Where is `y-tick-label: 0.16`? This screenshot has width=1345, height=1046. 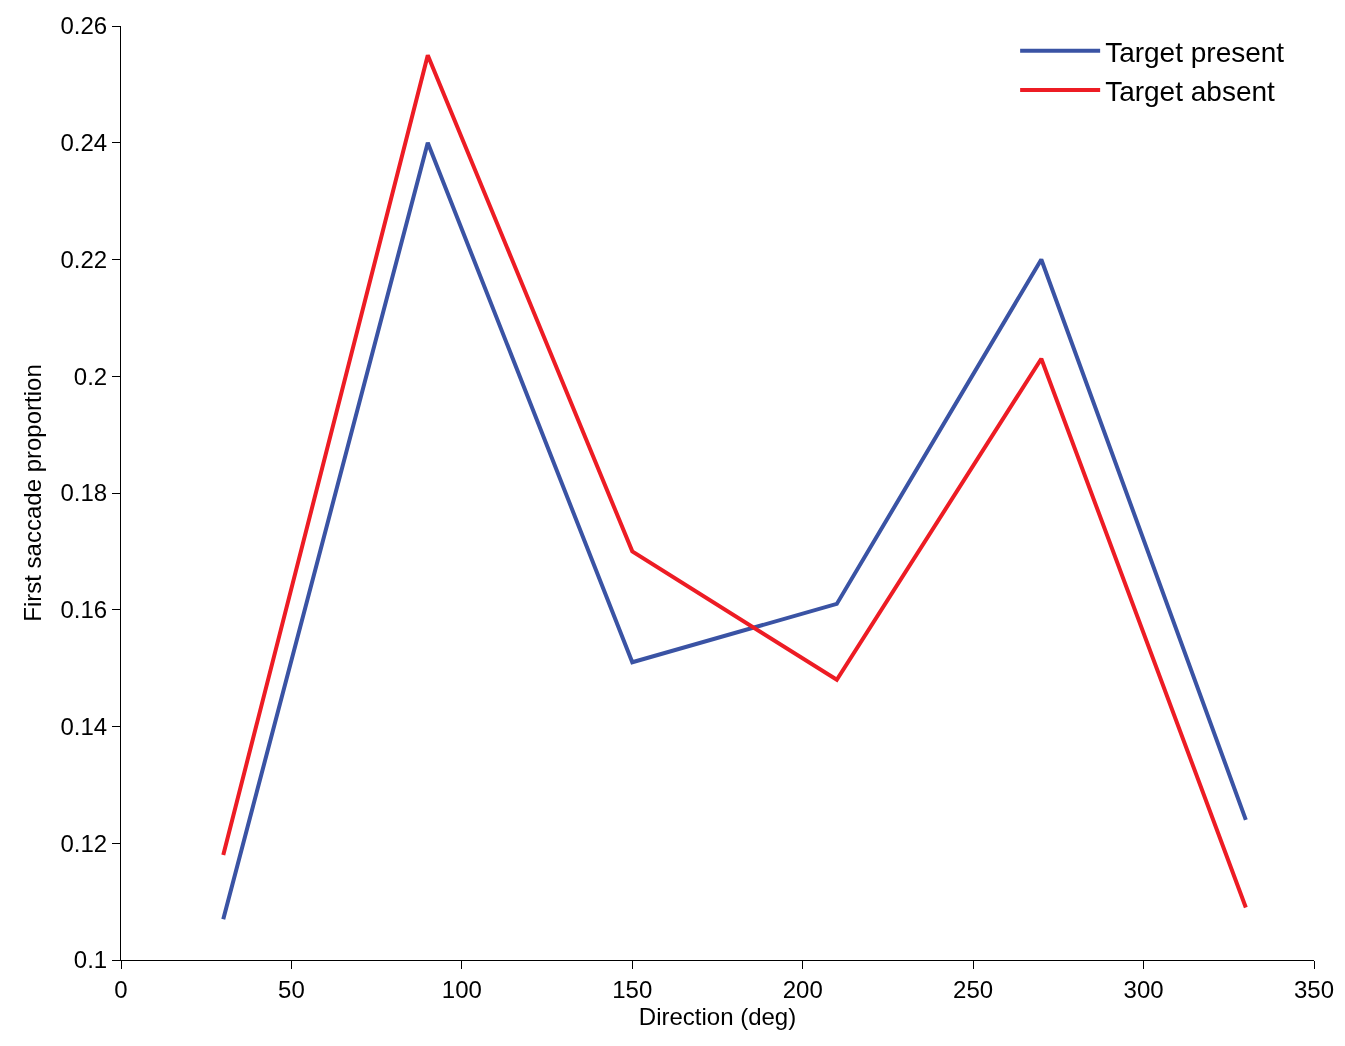 y-tick-label: 0.16 is located at coordinates (84, 610).